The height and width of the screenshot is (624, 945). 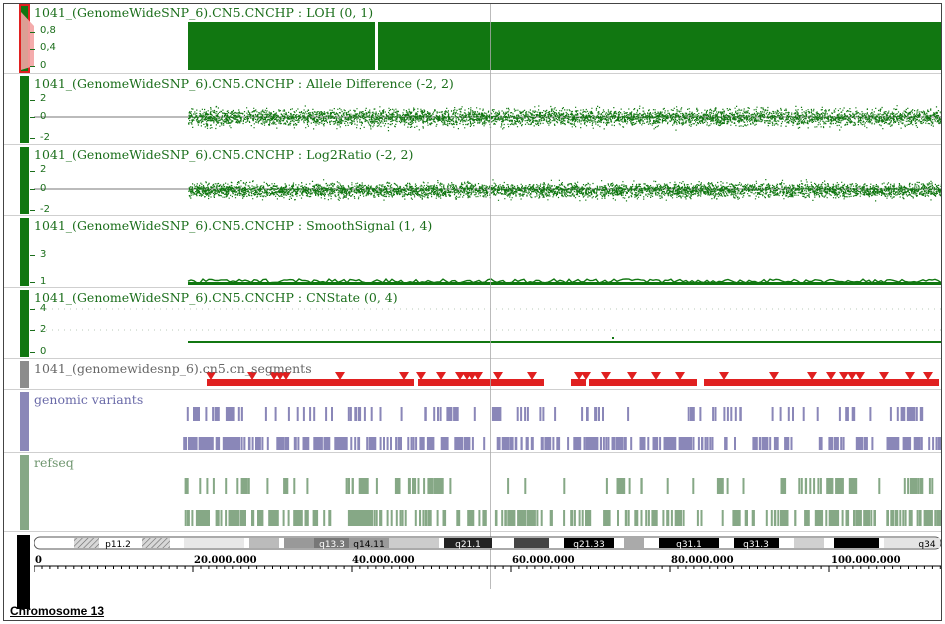 What do you see at coordinates (24, 421) in the screenshot?
I see `track-handle-genomic-variants` at bounding box center [24, 421].